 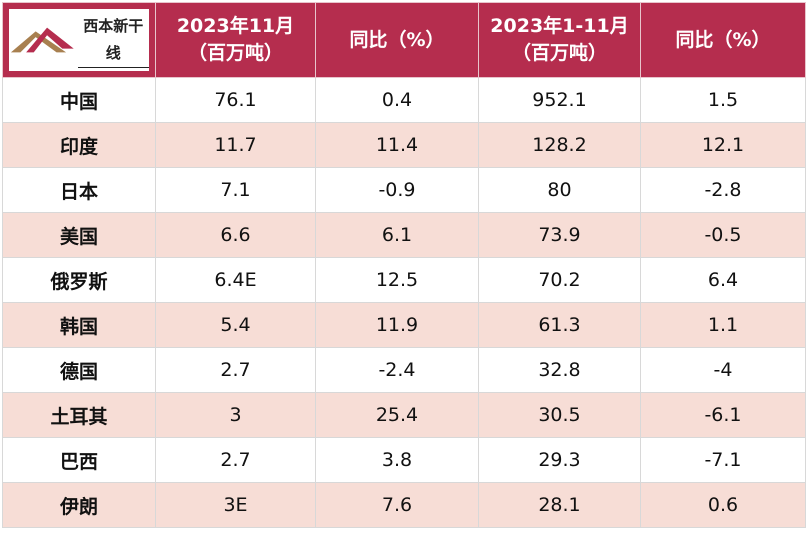 What do you see at coordinates (235, 40) in the screenshot?
I see `header-nov: 2023年11月 （百万吨）` at bounding box center [235, 40].